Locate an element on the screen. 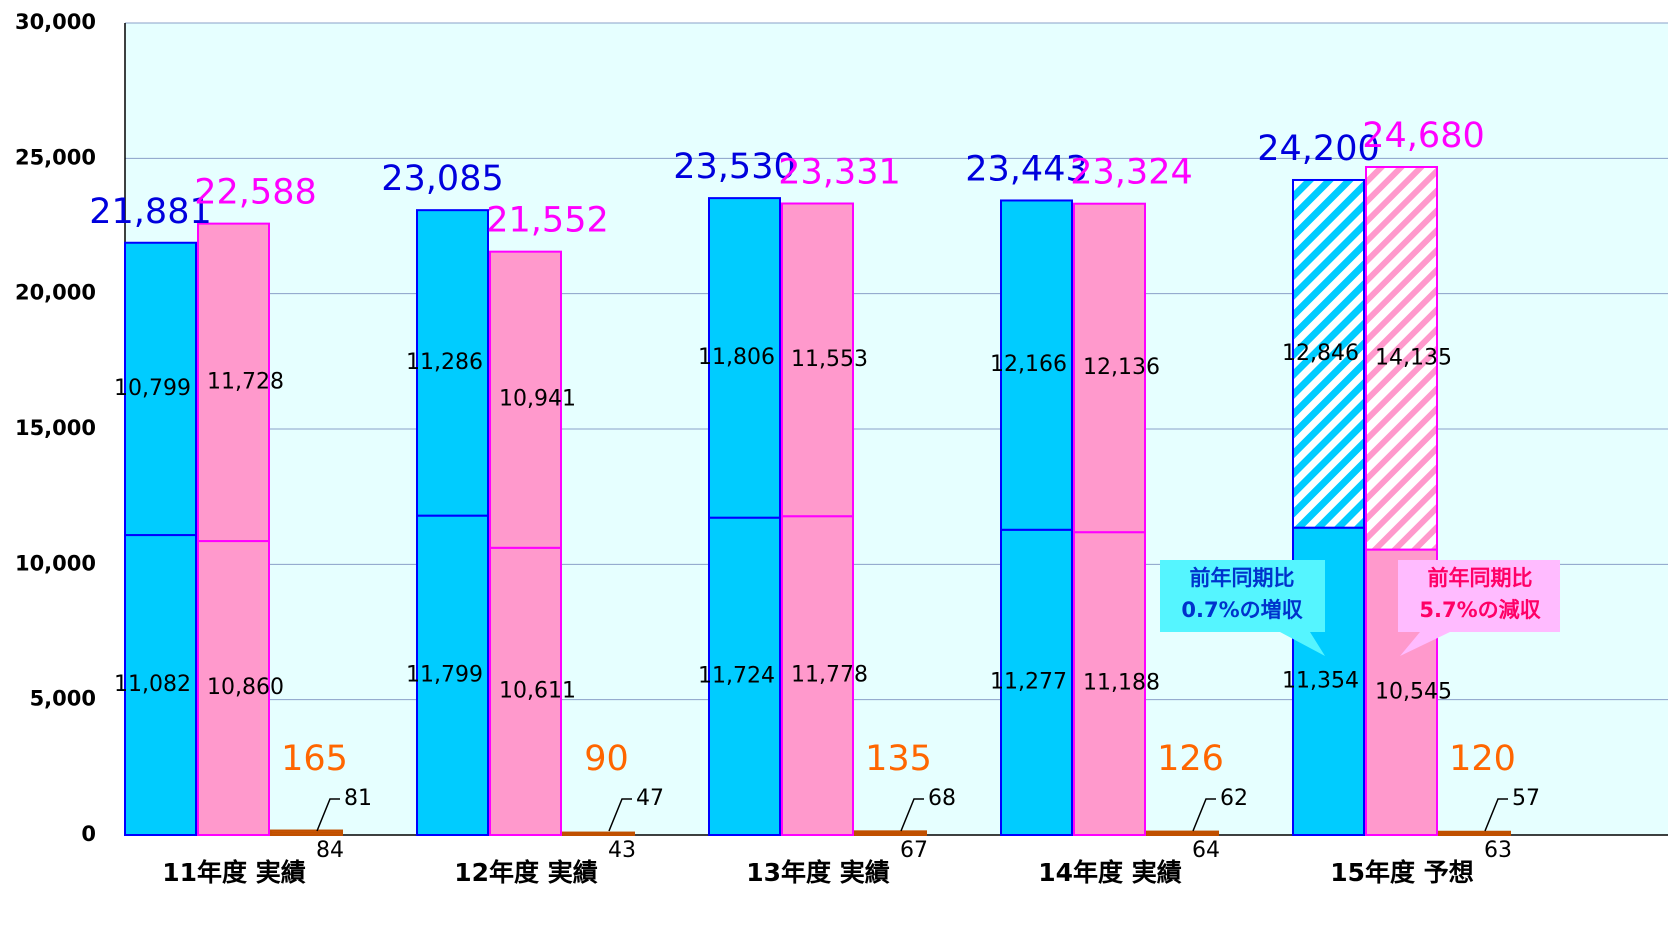  data-label: 11,553 is located at coordinates (829, 359).